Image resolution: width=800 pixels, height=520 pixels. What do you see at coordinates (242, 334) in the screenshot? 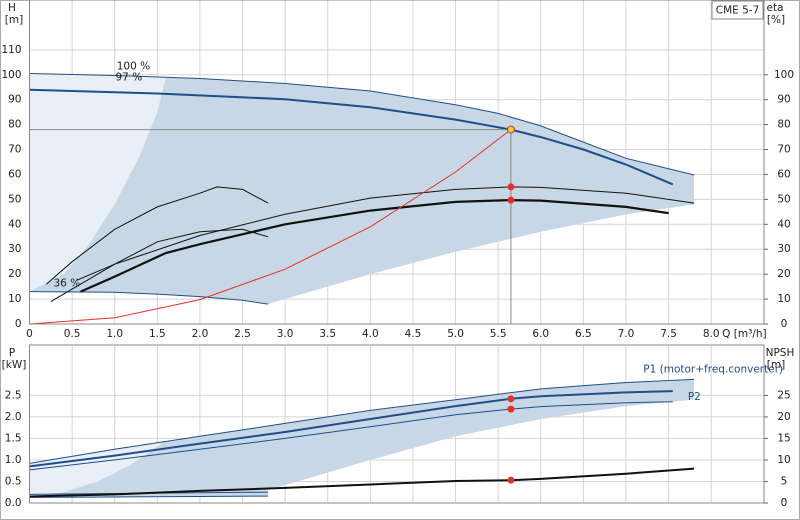
I see `x-tick-label: 2.5` at bounding box center [242, 334].